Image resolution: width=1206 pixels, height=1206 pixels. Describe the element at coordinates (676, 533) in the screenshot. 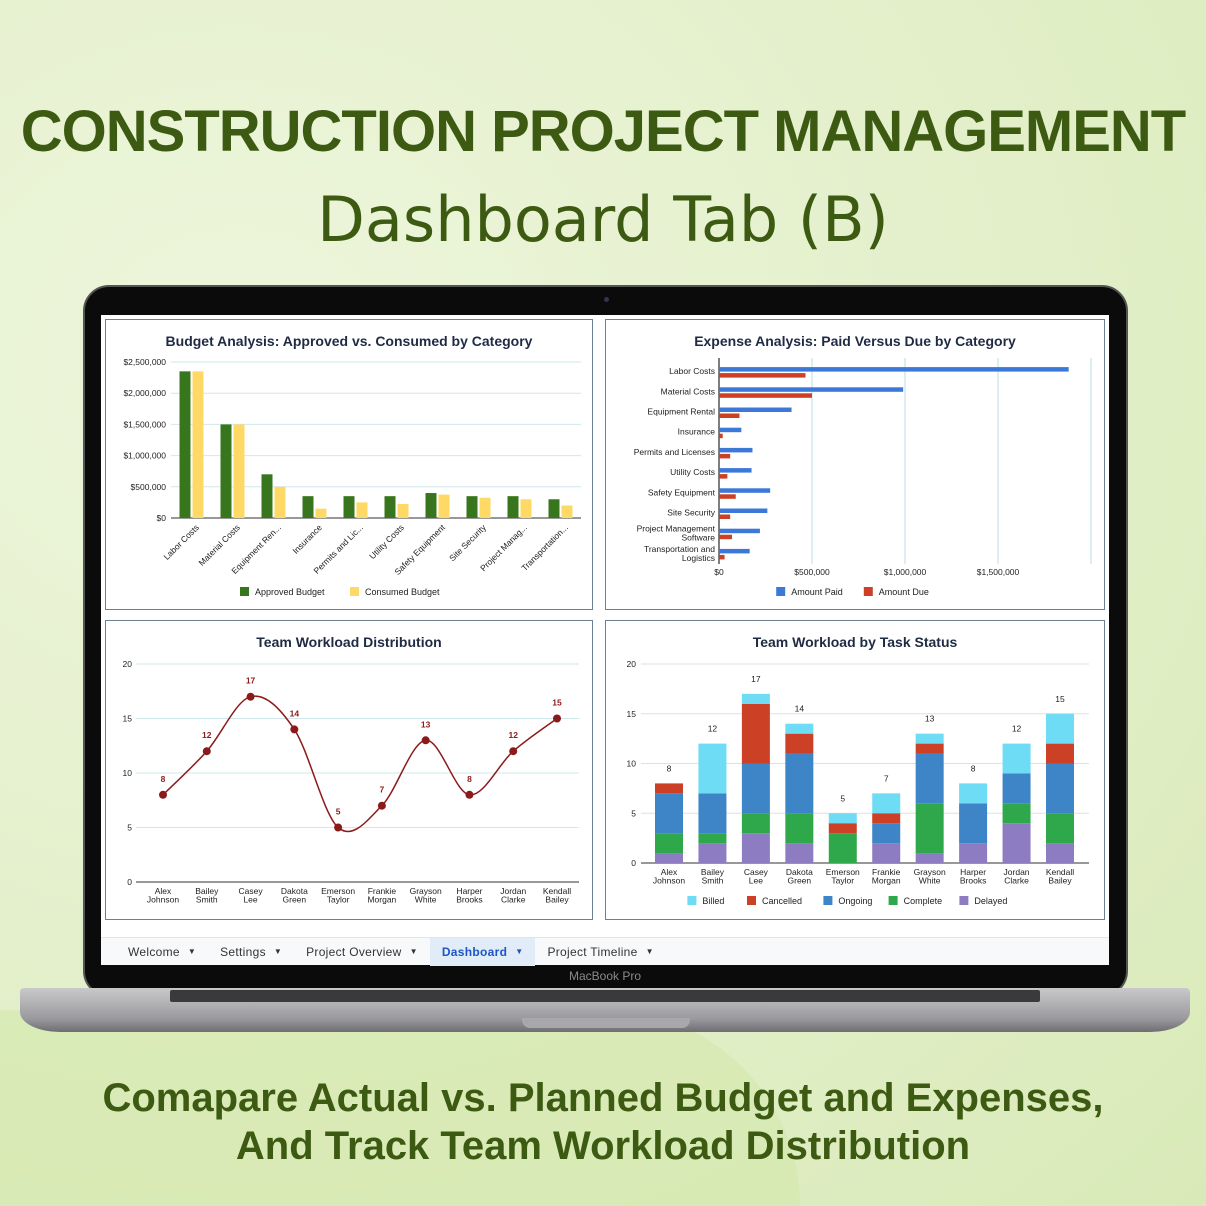

I see `y-tick-label: Project Management Software` at that location.